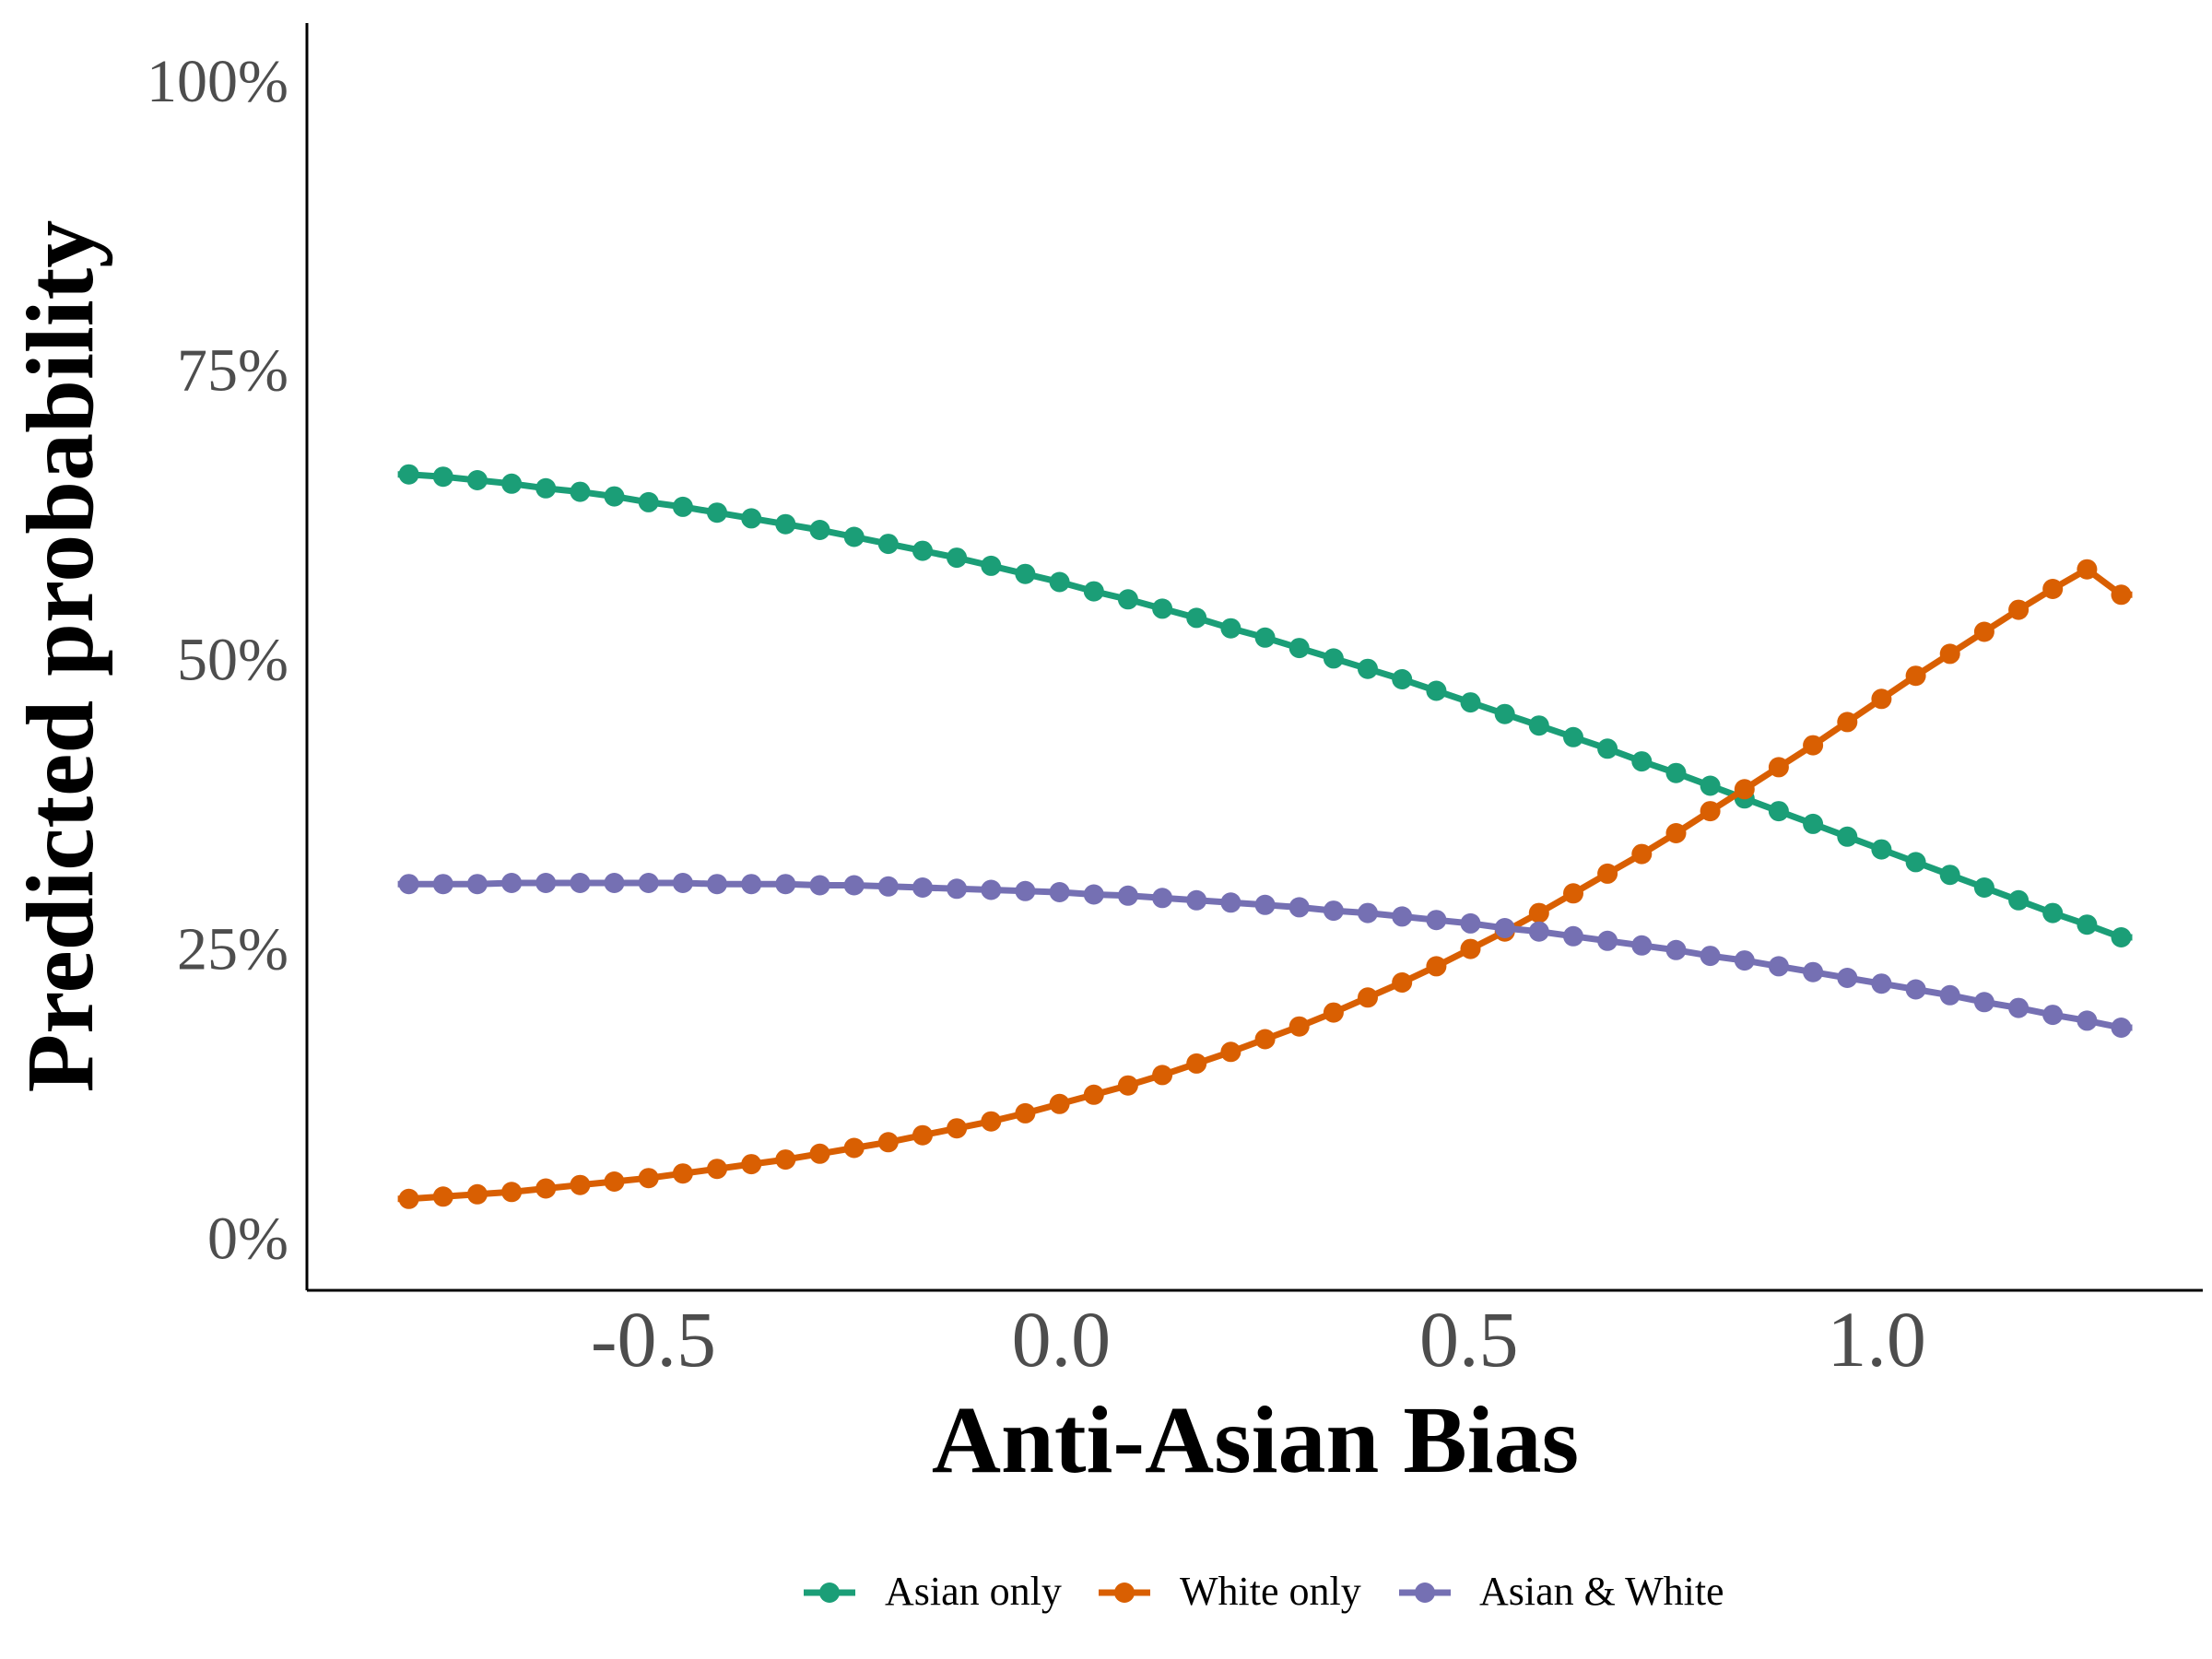 This screenshot has width=2212, height=1659. Describe the element at coordinates (653, 1339) in the screenshot. I see `x-tick-label: -0.5` at that location.